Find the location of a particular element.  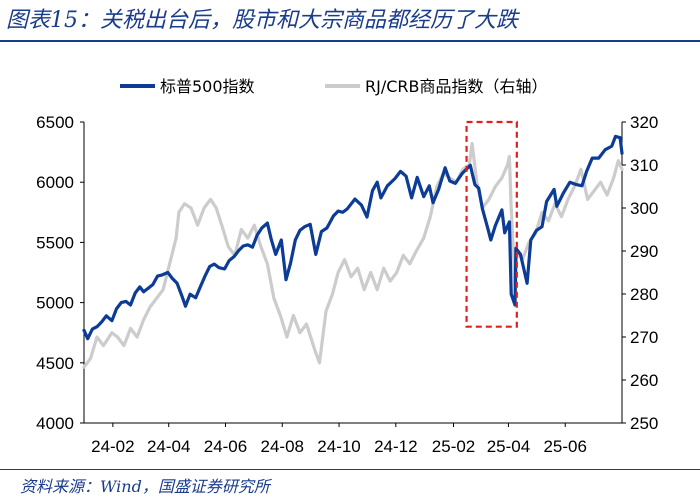

x-tick-label: 25-04 is located at coordinates (508, 446).